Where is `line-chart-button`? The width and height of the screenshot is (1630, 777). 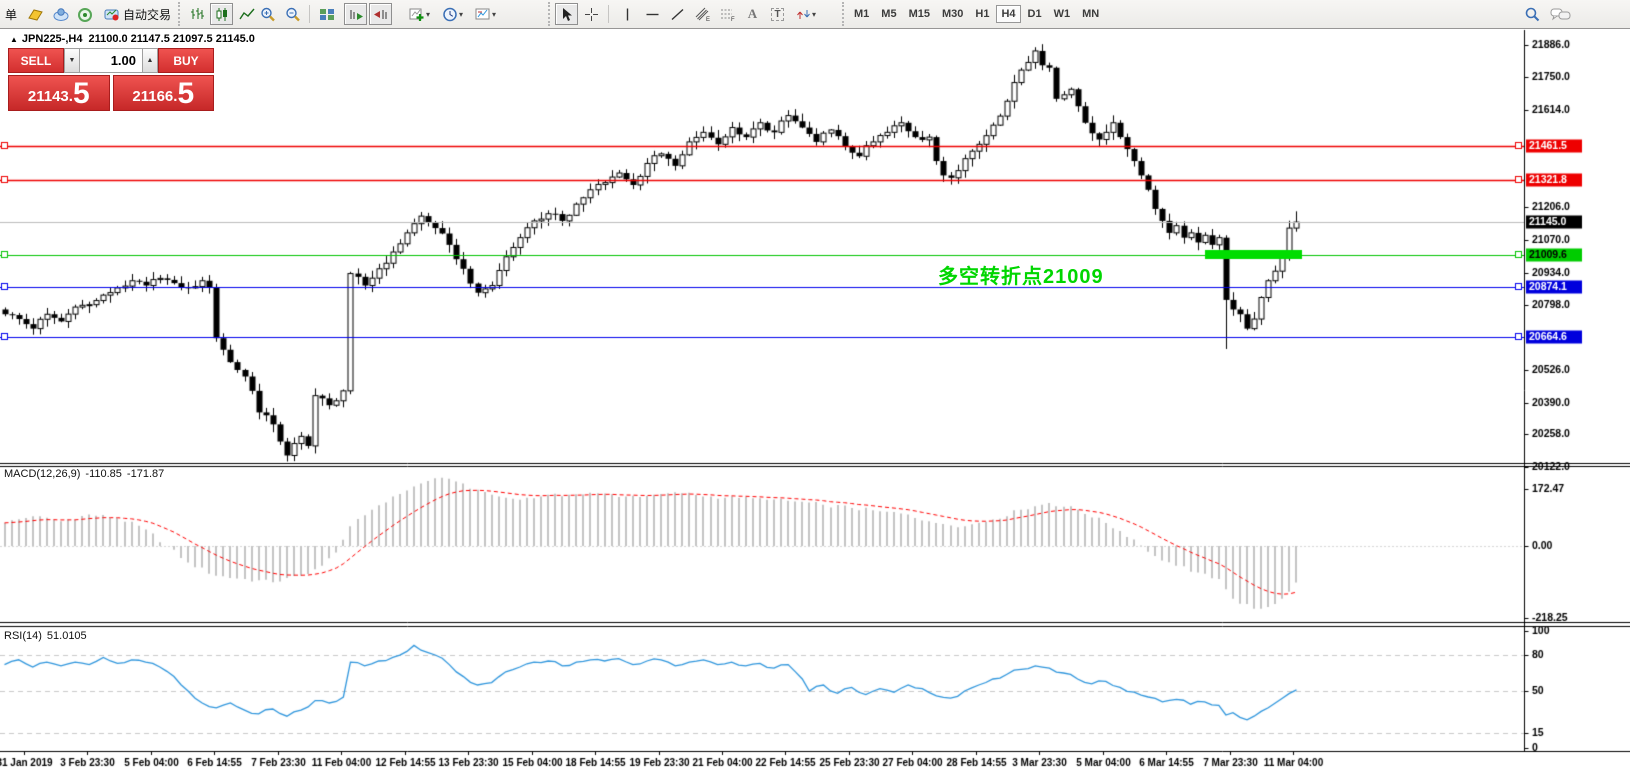 line-chart-button is located at coordinates (246, 14).